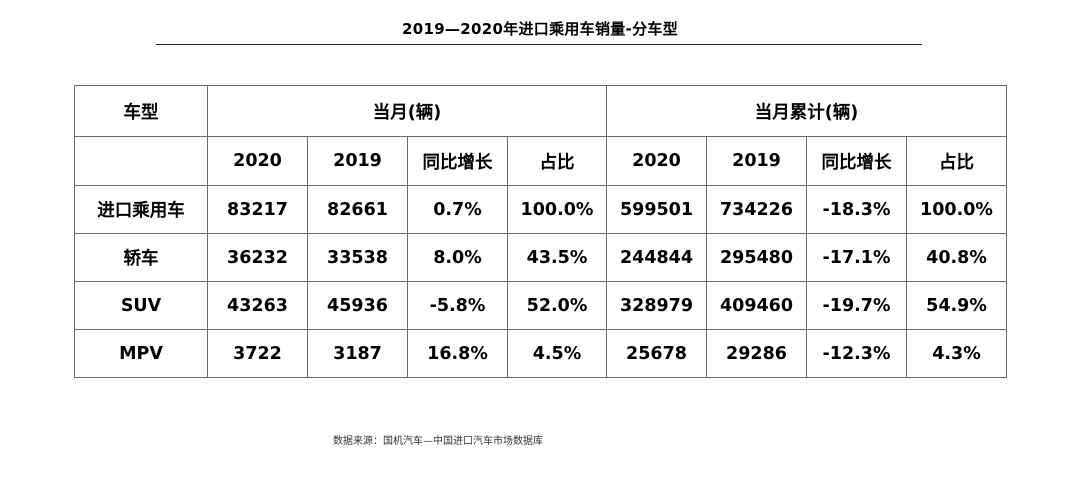 This screenshot has width=1080, height=483. What do you see at coordinates (457, 353) in the screenshot?
I see `table-cell: 16.8%` at bounding box center [457, 353].